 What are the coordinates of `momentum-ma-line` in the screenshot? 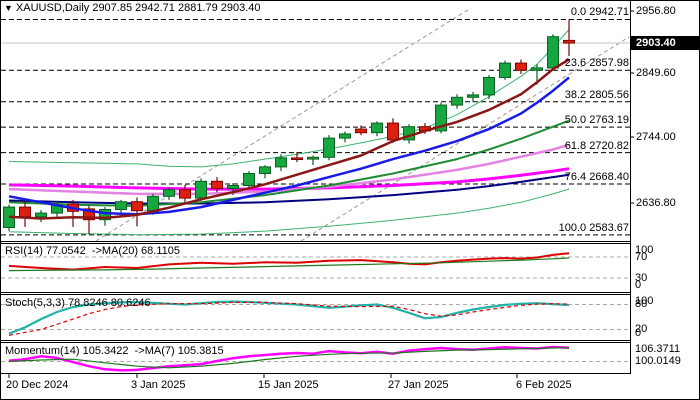 It's located at (289, 358).